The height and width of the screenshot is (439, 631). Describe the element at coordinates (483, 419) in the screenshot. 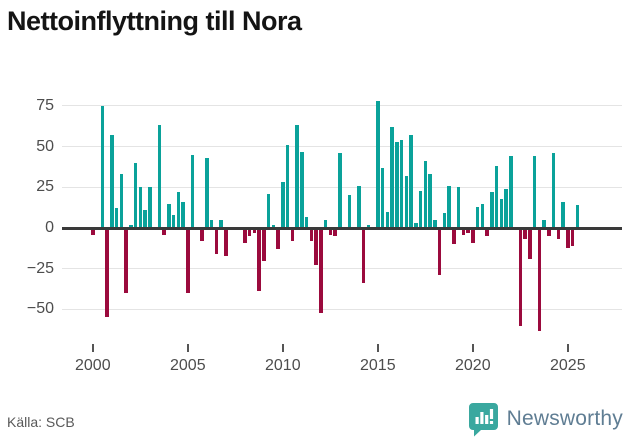

I see `newsworthy-logo-icon` at that location.